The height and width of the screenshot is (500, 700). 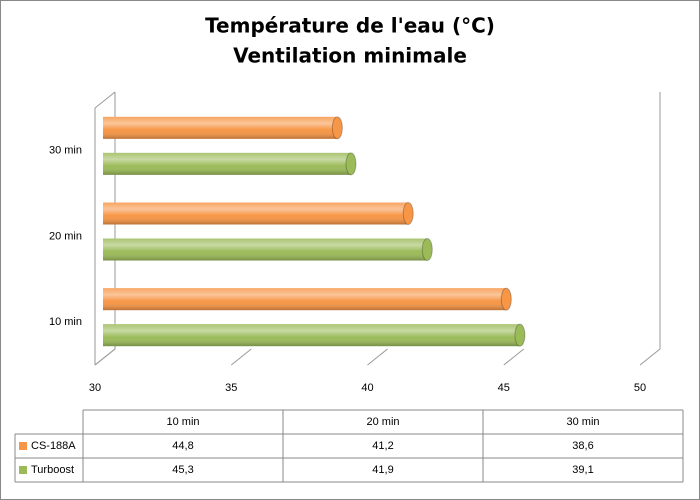 What do you see at coordinates (52, 470) in the screenshot?
I see `legend-label: Turboost` at bounding box center [52, 470].